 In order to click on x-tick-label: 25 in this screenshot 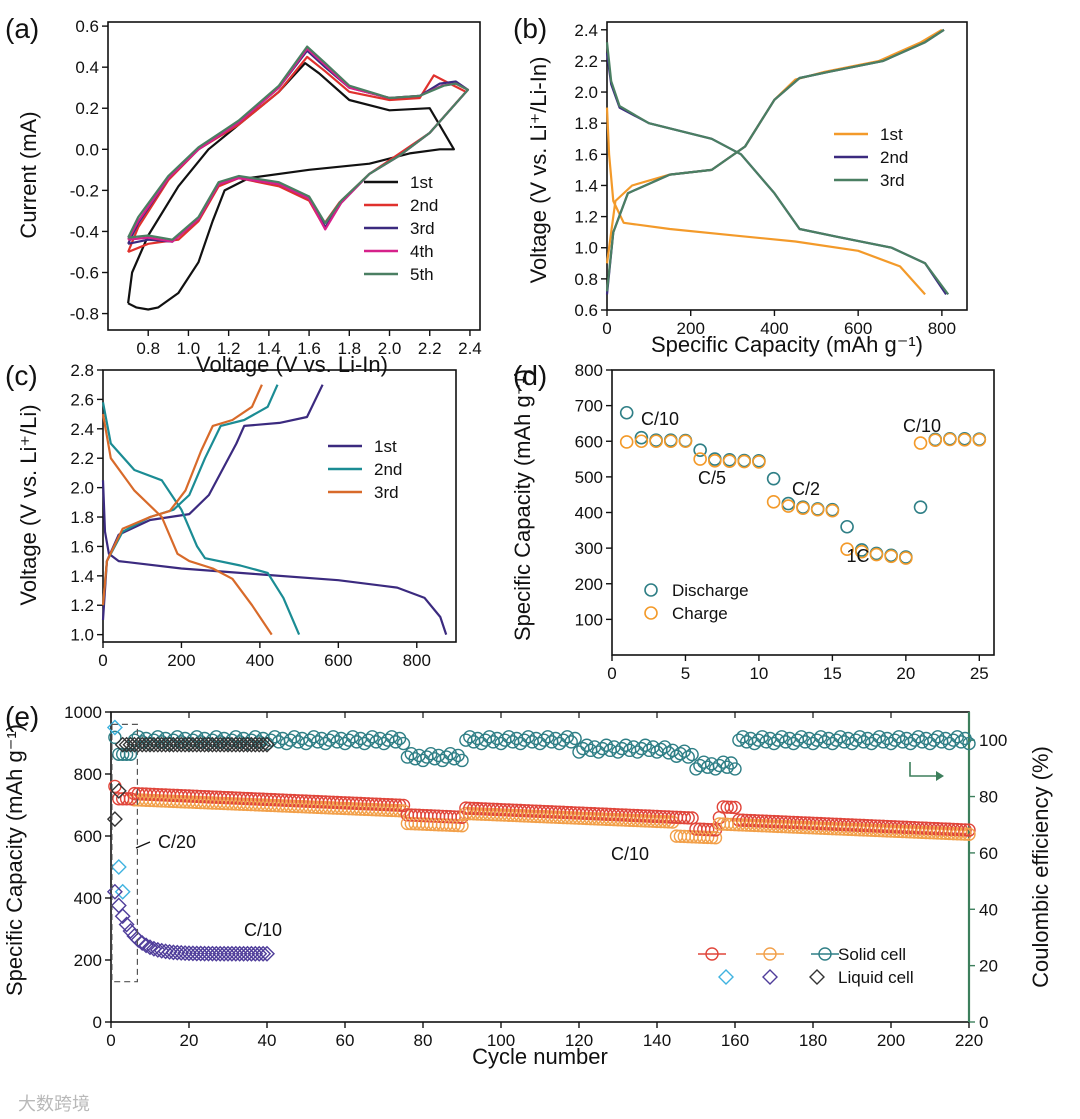, I will do `click(979, 673)`.